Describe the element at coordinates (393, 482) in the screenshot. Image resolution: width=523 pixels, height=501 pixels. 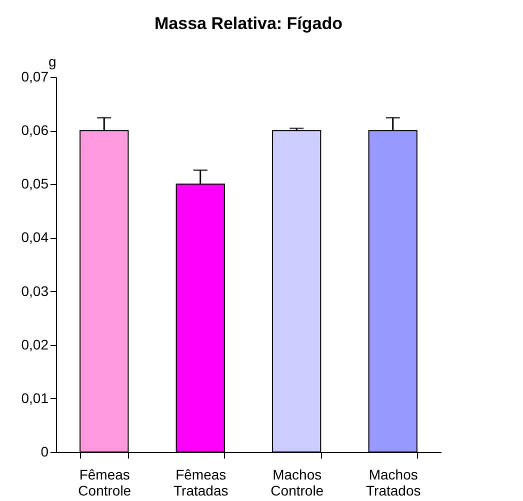
I see `x-tick-label: Machos Tratados` at that location.